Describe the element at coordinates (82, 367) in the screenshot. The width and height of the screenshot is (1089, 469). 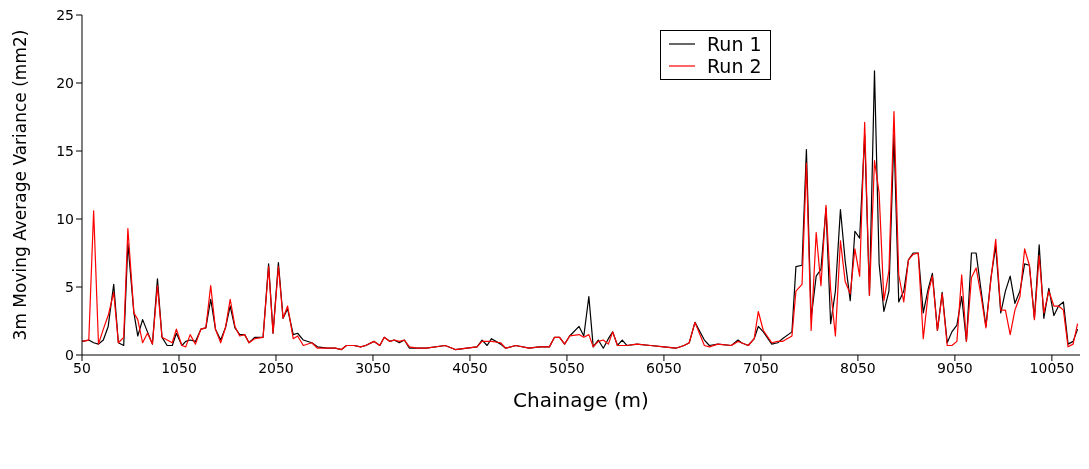
I see `x-tick-label: 50` at that location.